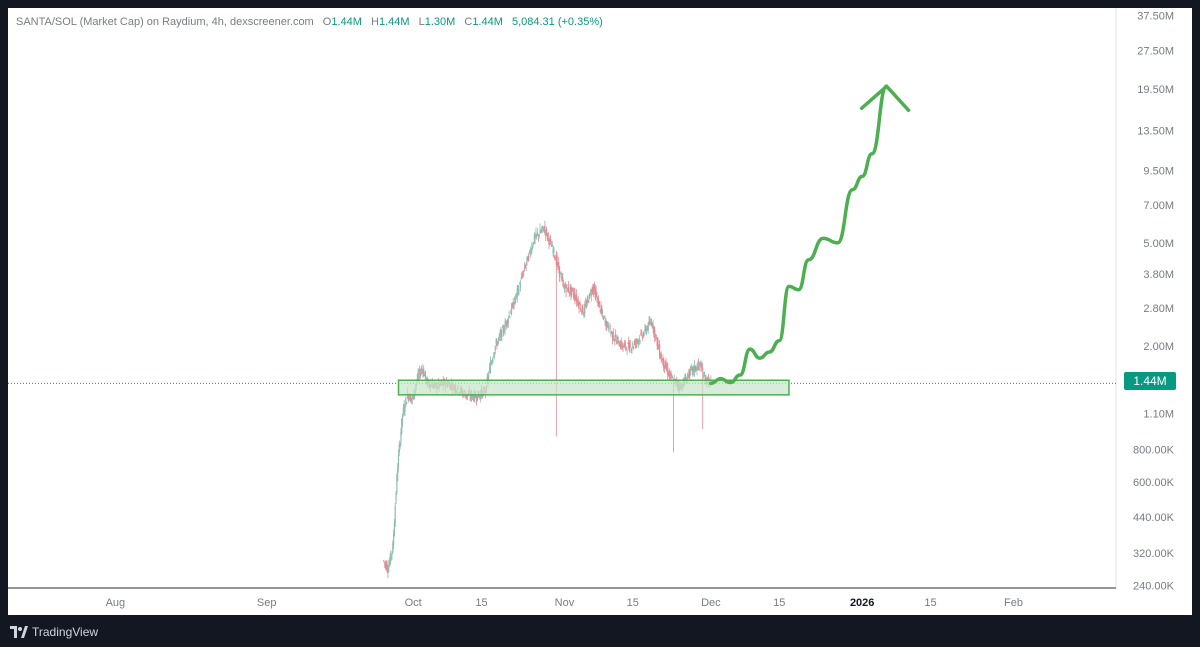 This screenshot has width=1200, height=647. What do you see at coordinates (593, 387) in the screenshot?
I see `support-zone` at bounding box center [593, 387].